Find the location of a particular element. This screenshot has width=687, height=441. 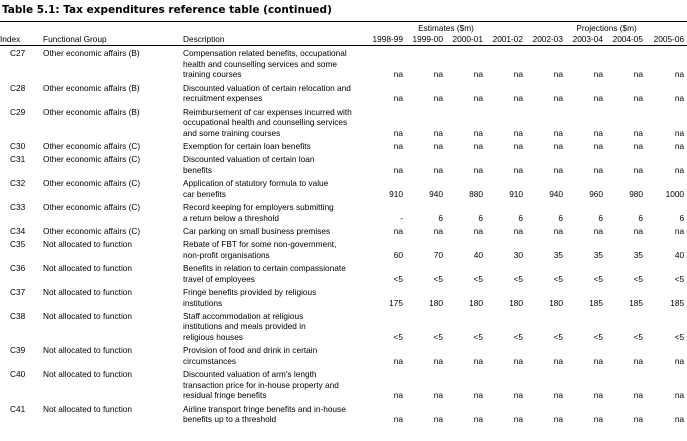

group-cell: Other economic affairs (C) is located at coordinates (92, 207).